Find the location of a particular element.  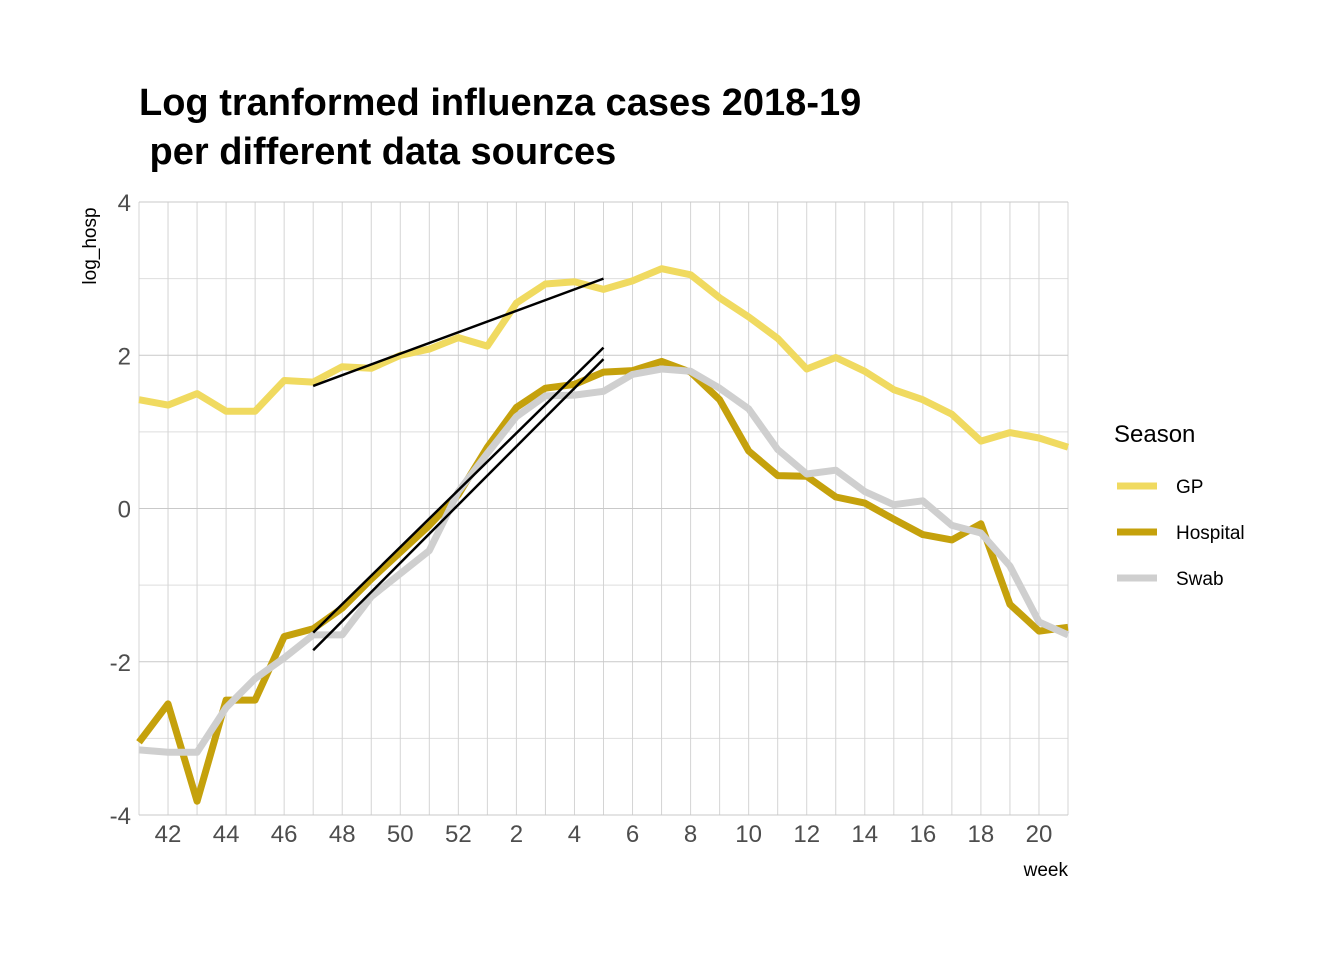

y-tick-label-0: 0 is located at coordinates (124, 510).